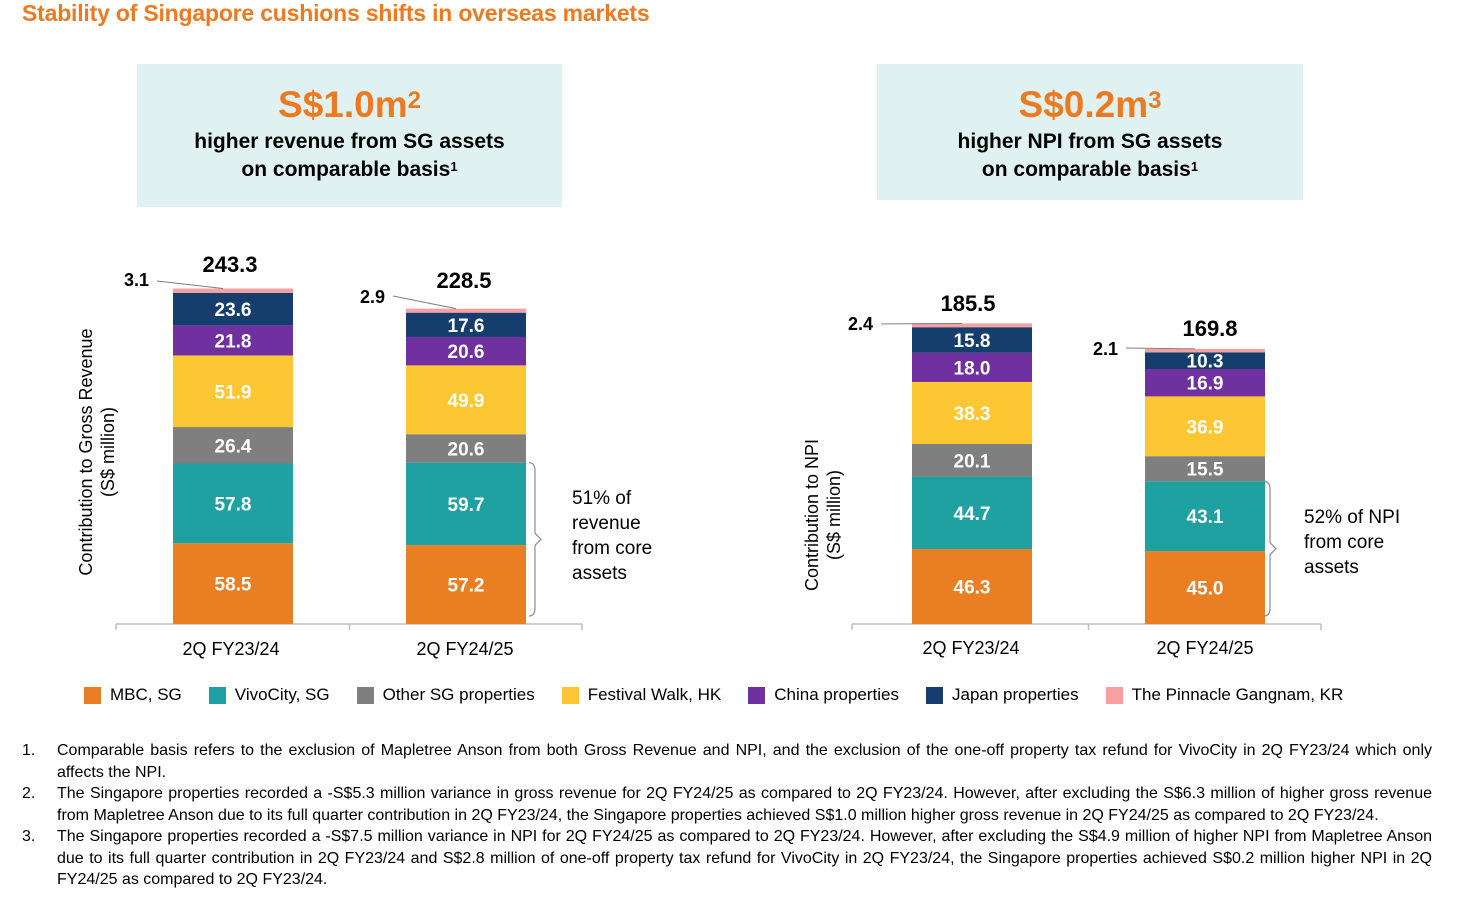 This screenshot has height=916, width=1461. I want to click on bar-total-label: 169.8, so click(1209, 328).